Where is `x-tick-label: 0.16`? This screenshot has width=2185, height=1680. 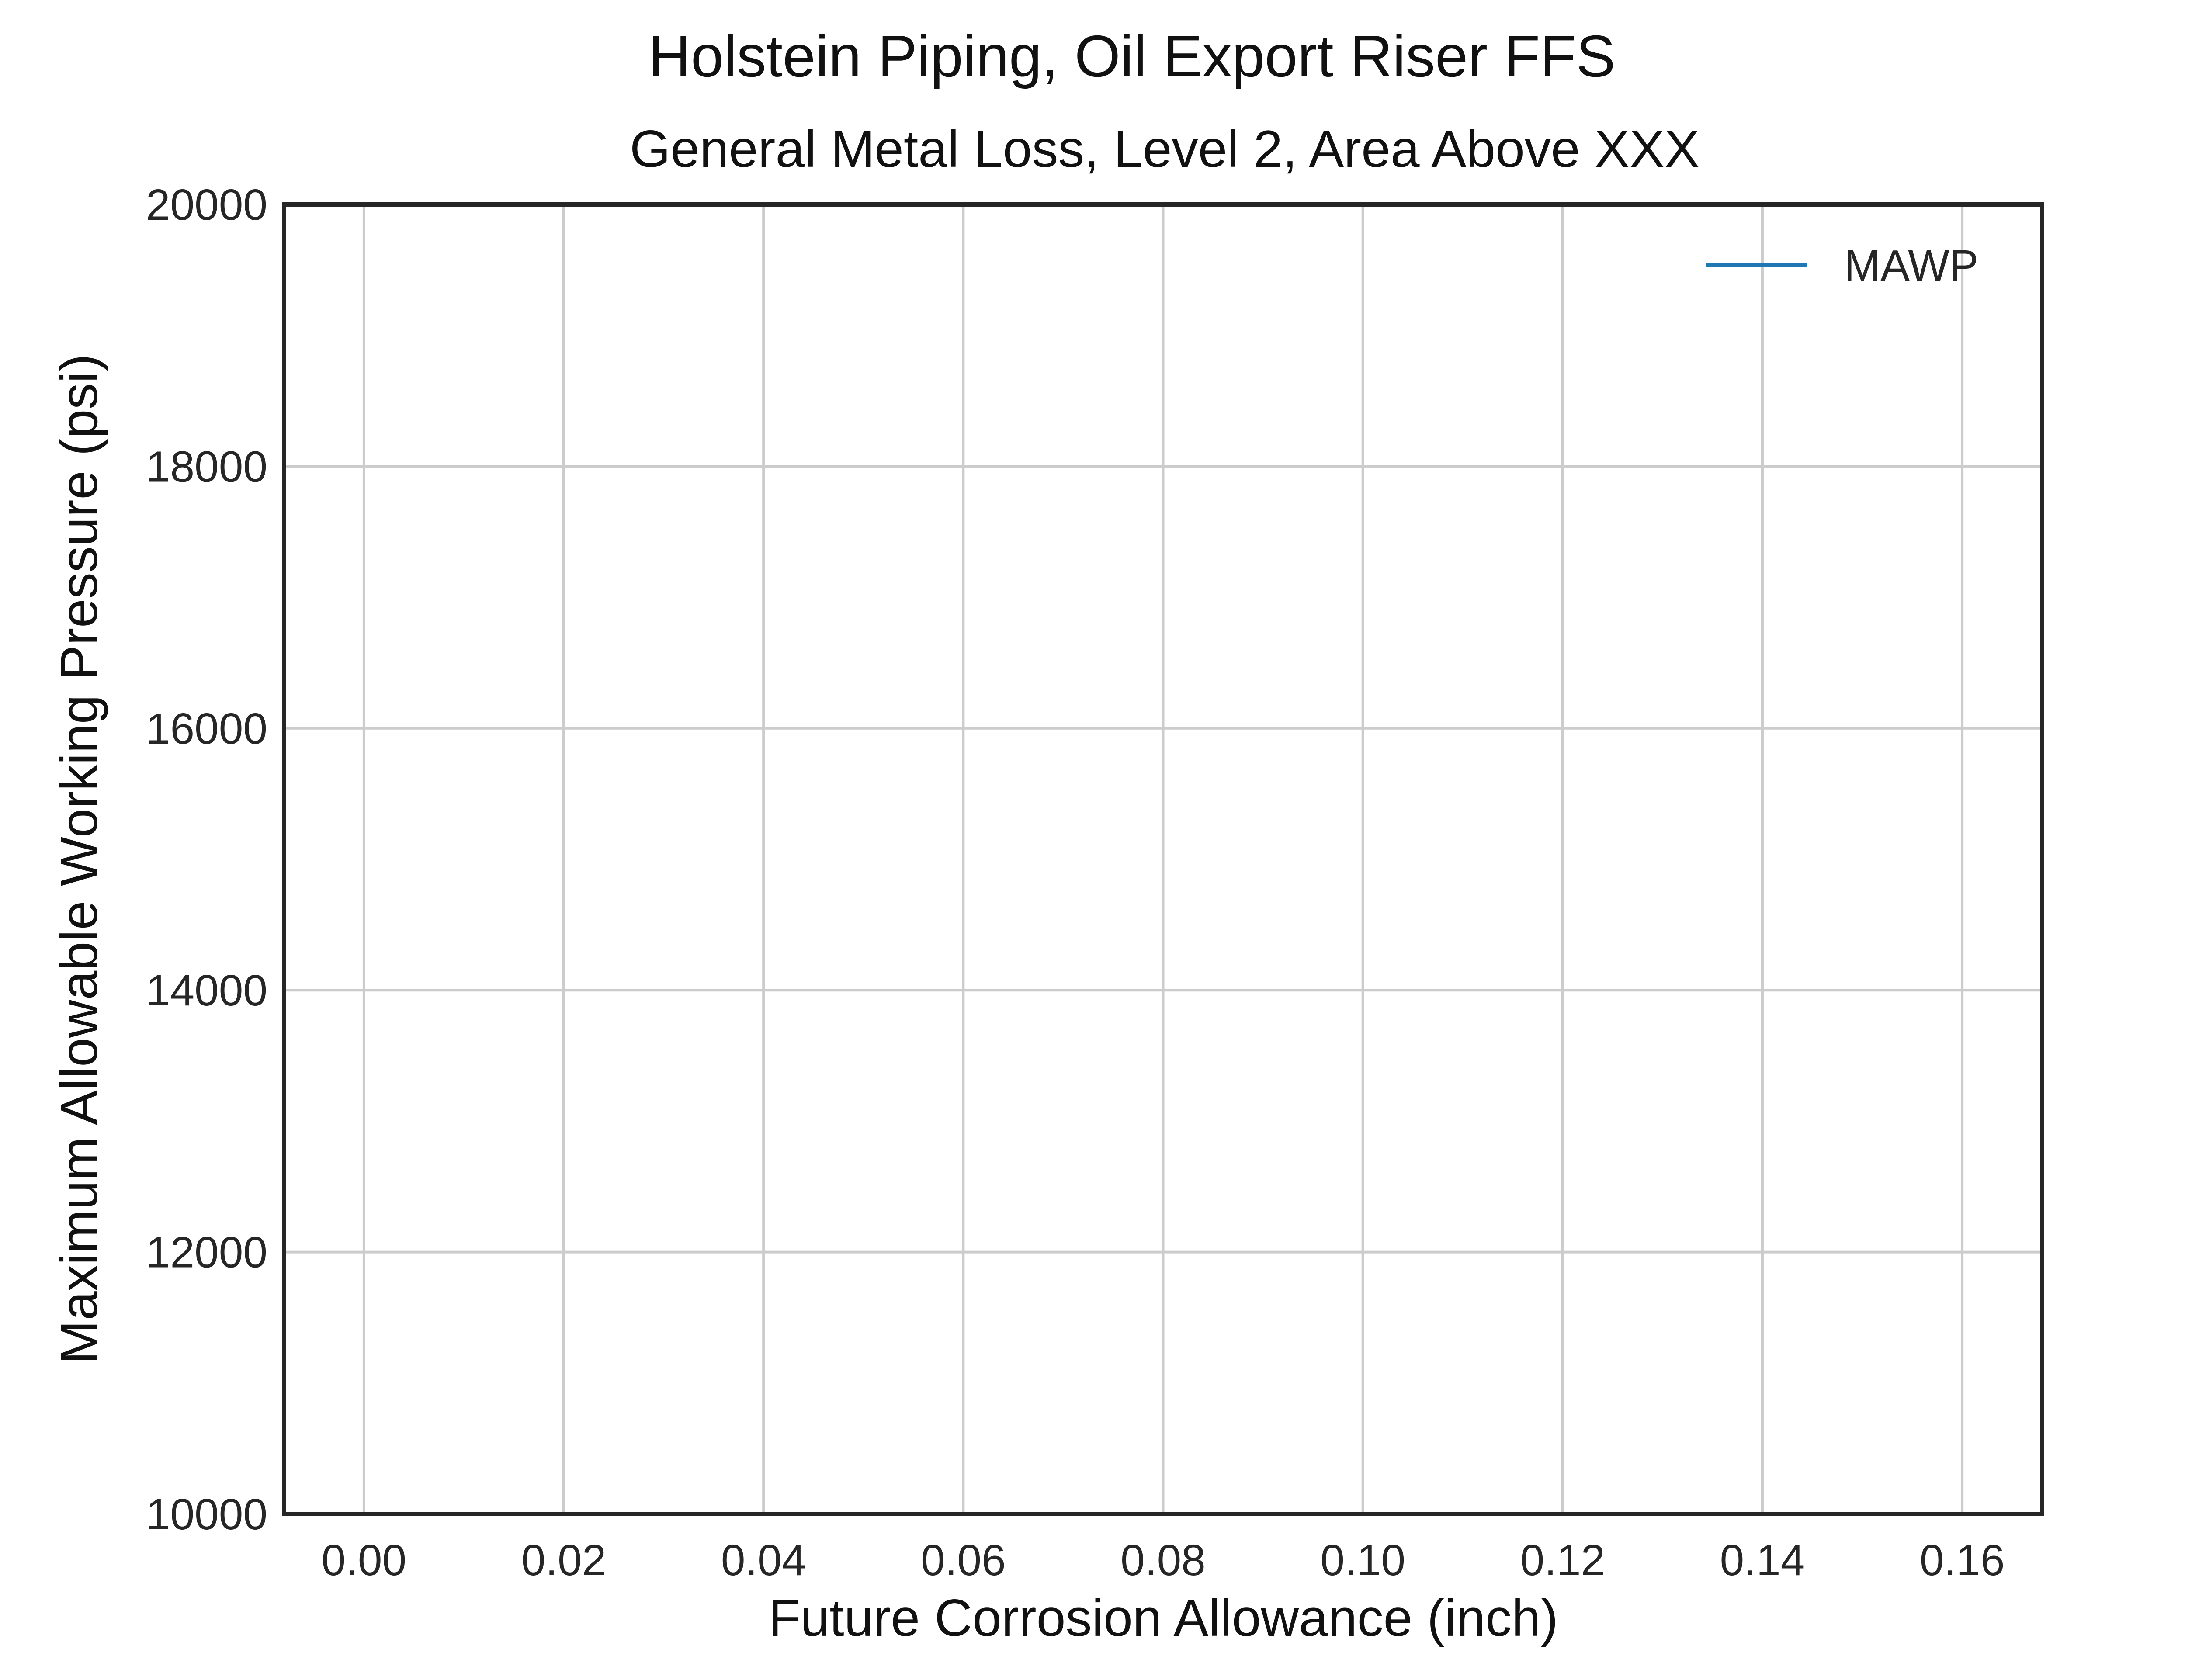
x-tick-label: 0.16 is located at coordinates (1963, 1560).